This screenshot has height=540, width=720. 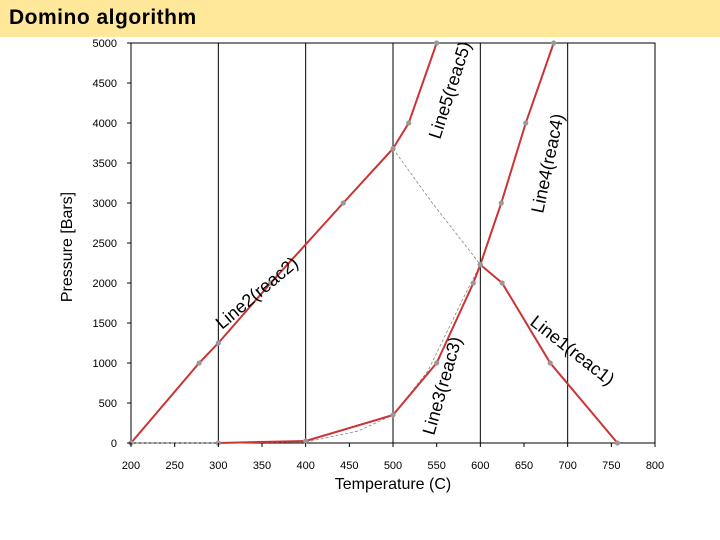 I want to click on slide-title: Domino algorithm, so click(x=103, y=17).